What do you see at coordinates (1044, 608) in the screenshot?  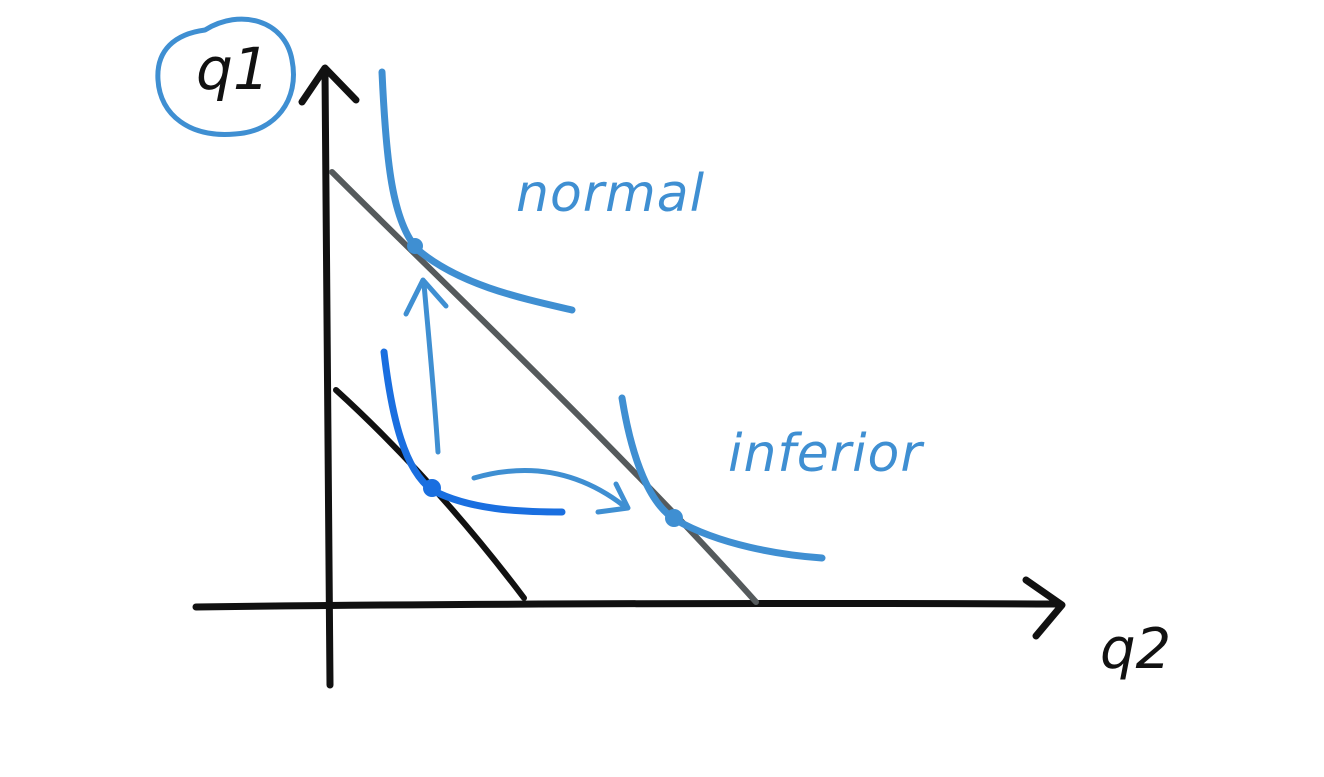 I see `x-axis-arrowhead` at bounding box center [1044, 608].